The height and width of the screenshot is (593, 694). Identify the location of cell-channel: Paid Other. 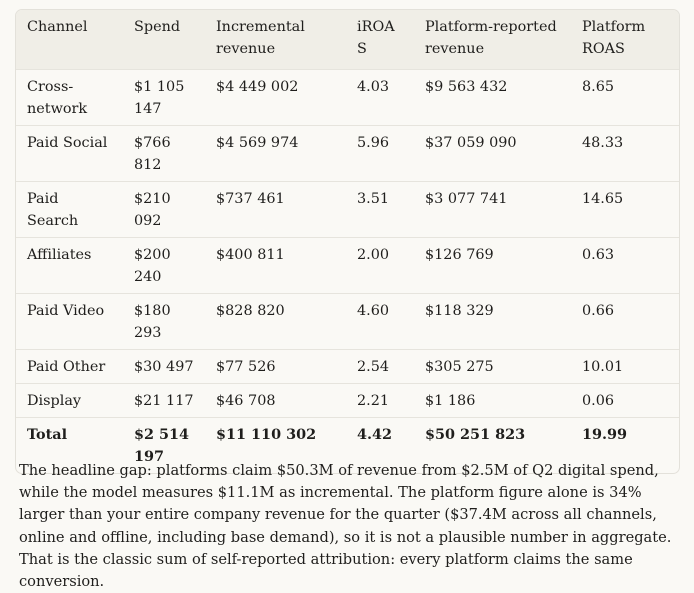
(69, 366).